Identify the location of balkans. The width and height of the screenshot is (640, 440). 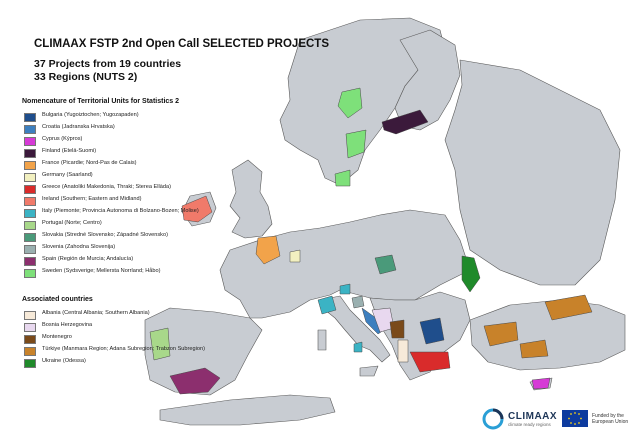
(420, 336).